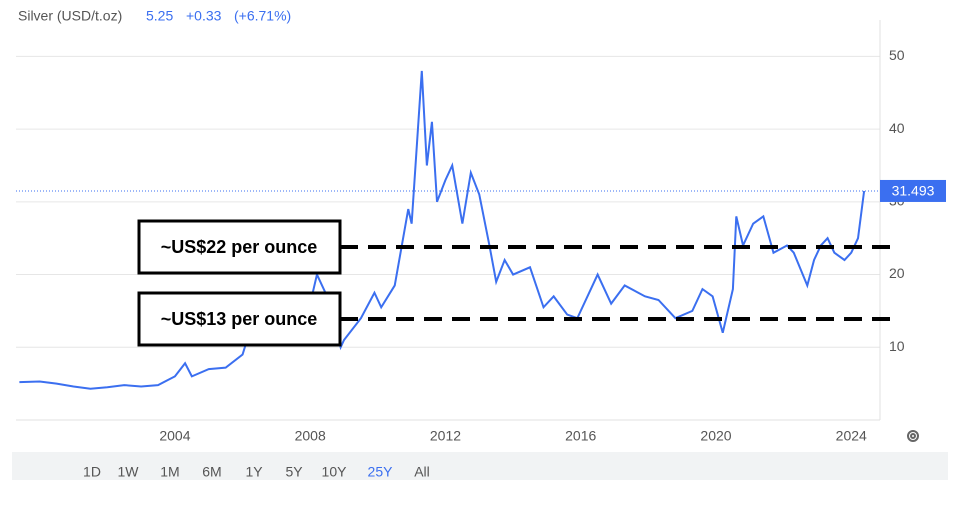 The width and height of the screenshot is (958, 511). What do you see at coordinates (310, 436) in the screenshot?
I see `x-tick-label: 2008` at bounding box center [310, 436].